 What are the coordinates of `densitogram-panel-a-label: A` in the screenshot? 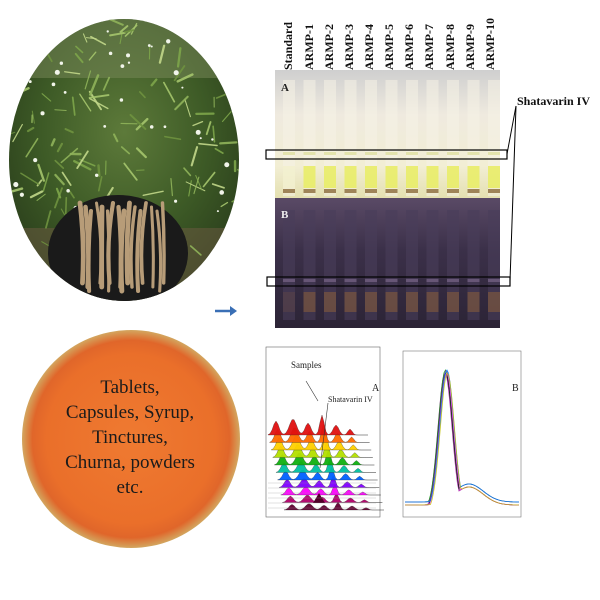 It's located at (376, 388).